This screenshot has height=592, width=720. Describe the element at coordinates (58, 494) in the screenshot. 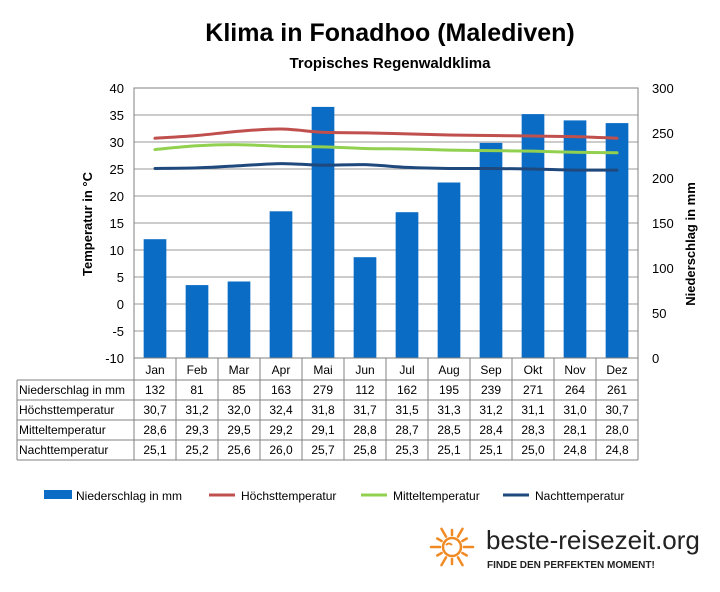

I see `legend-swatch` at that location.